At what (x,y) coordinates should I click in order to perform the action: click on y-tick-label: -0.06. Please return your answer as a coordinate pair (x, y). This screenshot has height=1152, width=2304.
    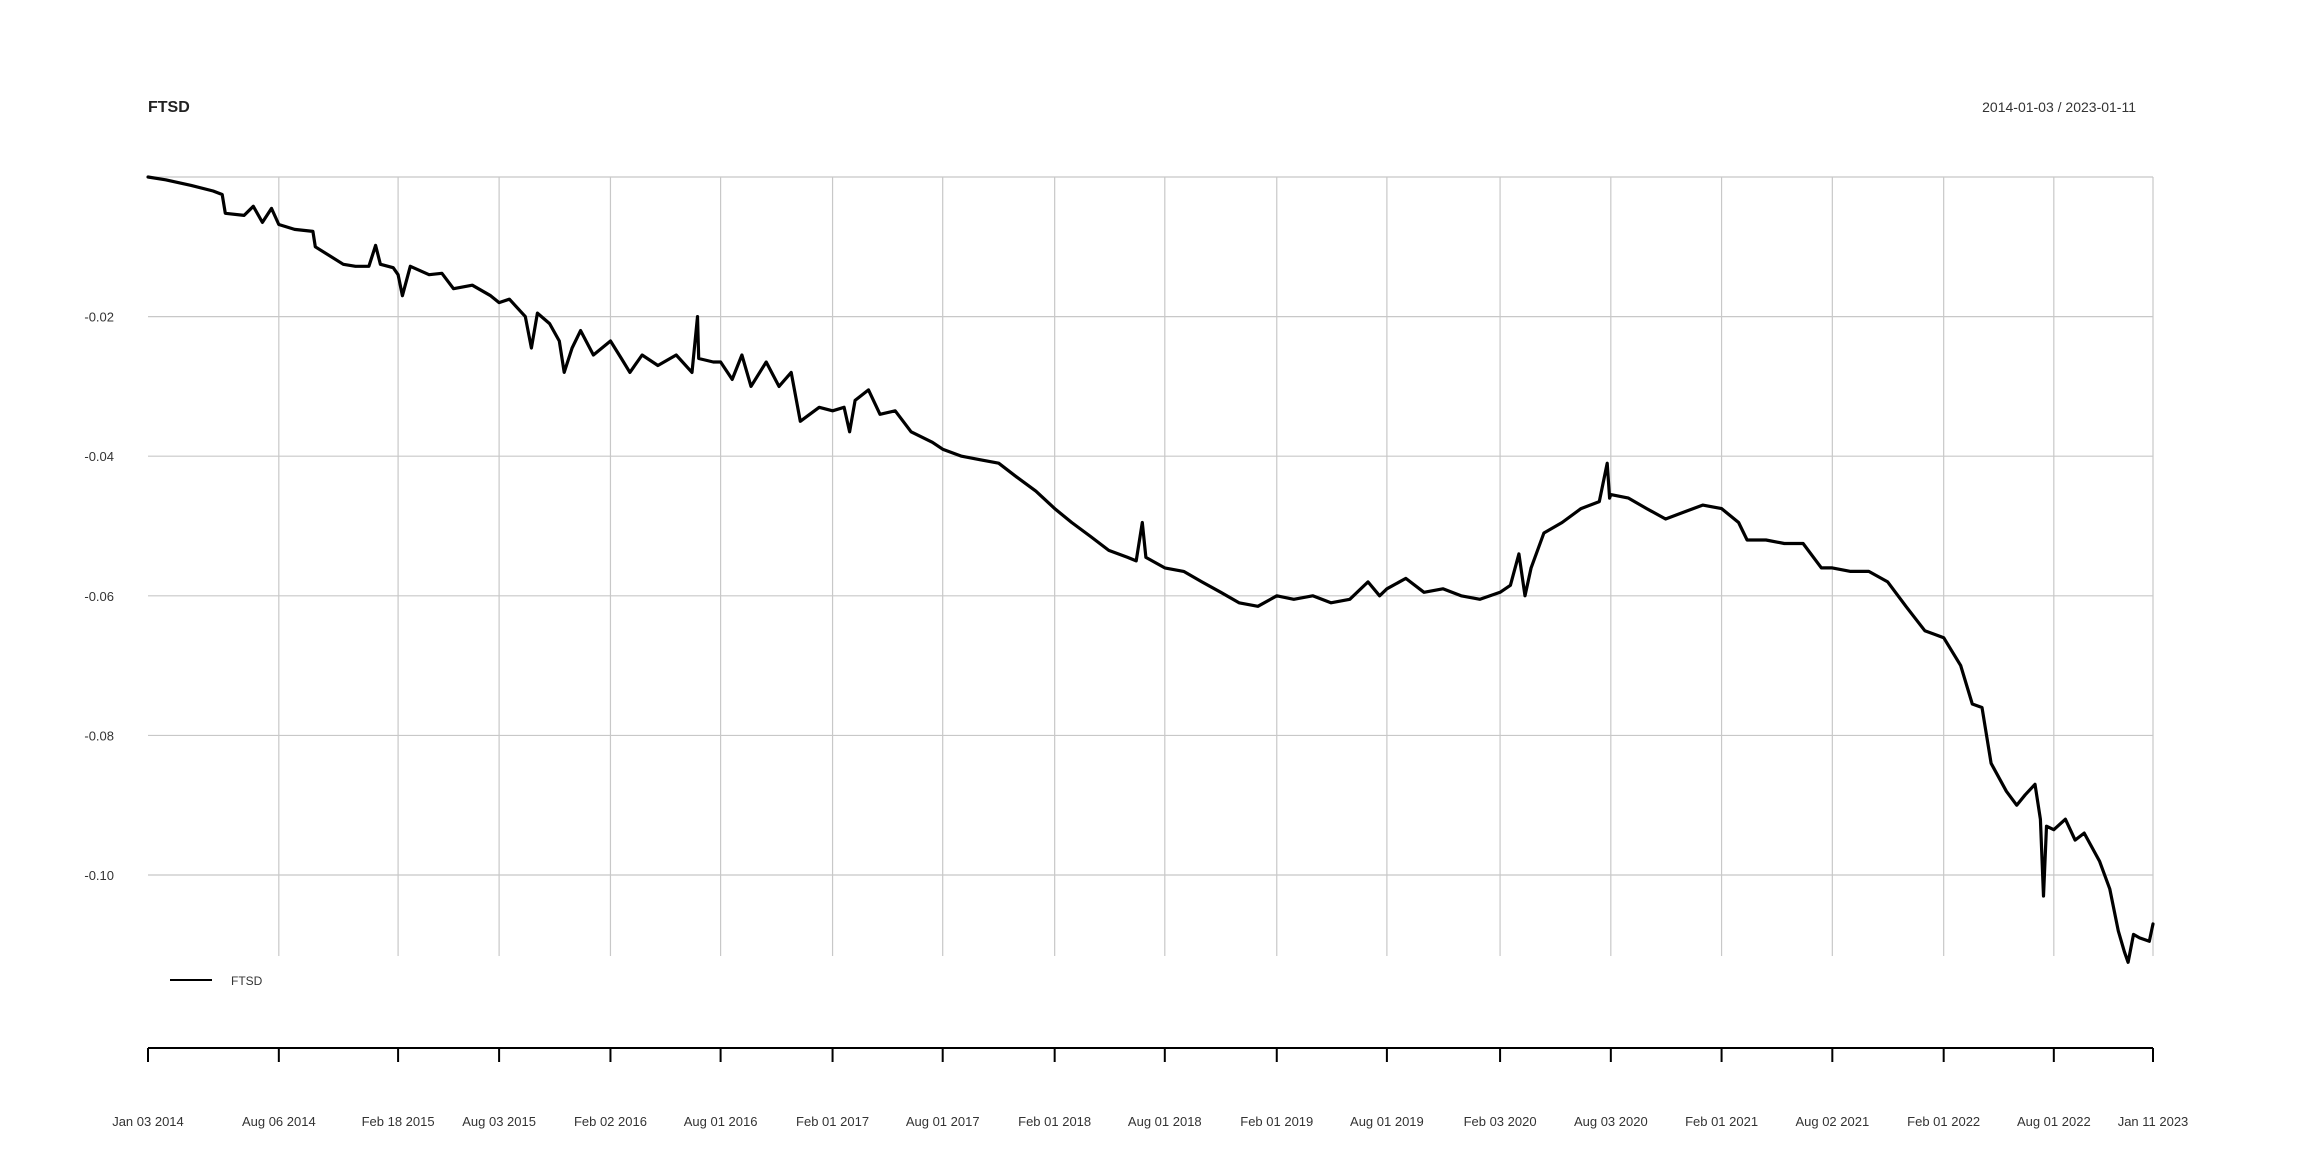
    Looking at the image, I should click on (99, 596).